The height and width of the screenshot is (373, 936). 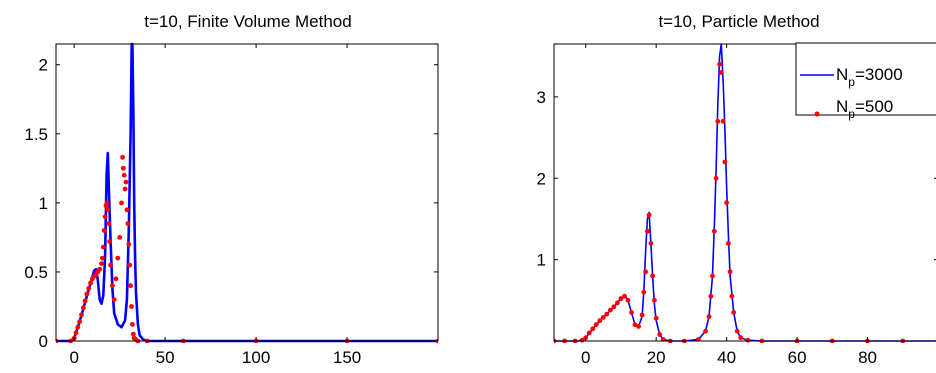 What do you see at coordinates (656, 357) in the screenshot?
I see `particle-x-tick-label: 20` at bounding box center [656, 357].